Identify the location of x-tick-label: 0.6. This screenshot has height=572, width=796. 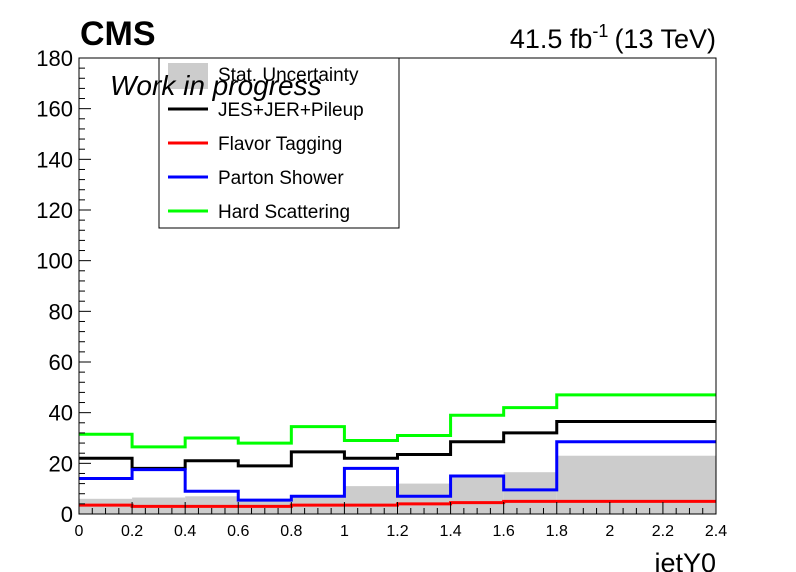
(238, 531).